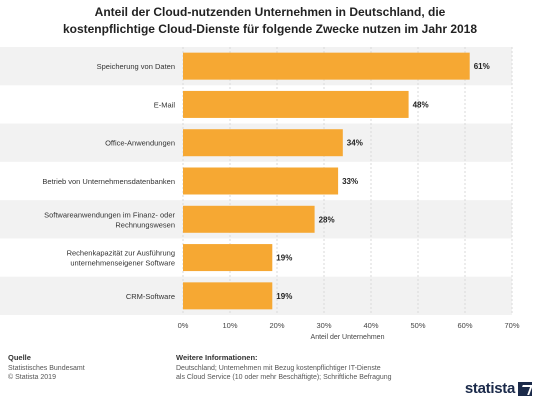 This screenshot has width=540, height=401. I want to click on tick-label: 70%, so click(511, 325).